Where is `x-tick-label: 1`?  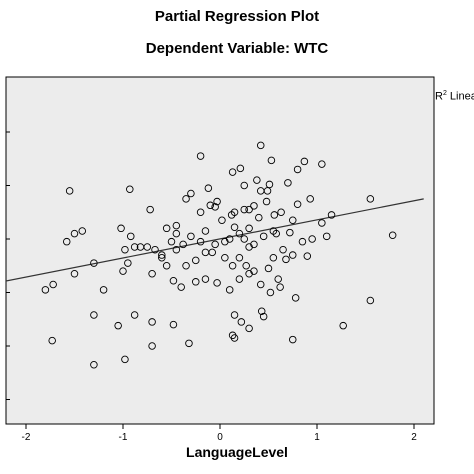
x-tick-label: 1 is located at coordinates (317, 437).